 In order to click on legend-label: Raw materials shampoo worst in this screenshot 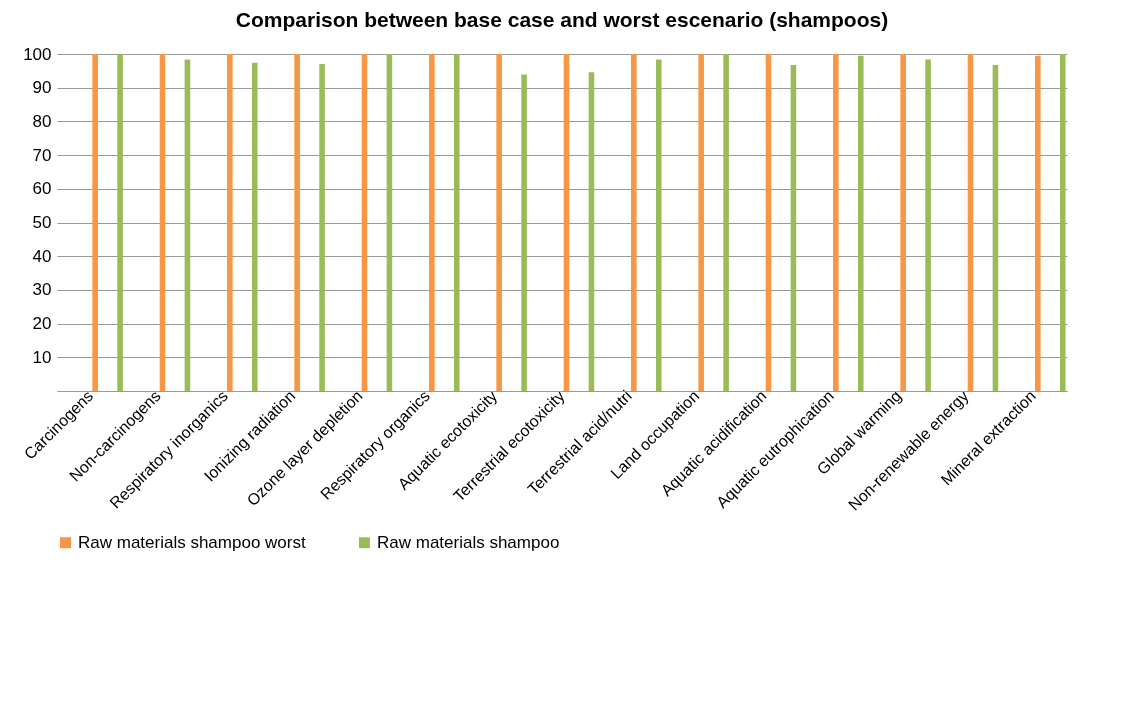, I will do `click(192, 542)`.